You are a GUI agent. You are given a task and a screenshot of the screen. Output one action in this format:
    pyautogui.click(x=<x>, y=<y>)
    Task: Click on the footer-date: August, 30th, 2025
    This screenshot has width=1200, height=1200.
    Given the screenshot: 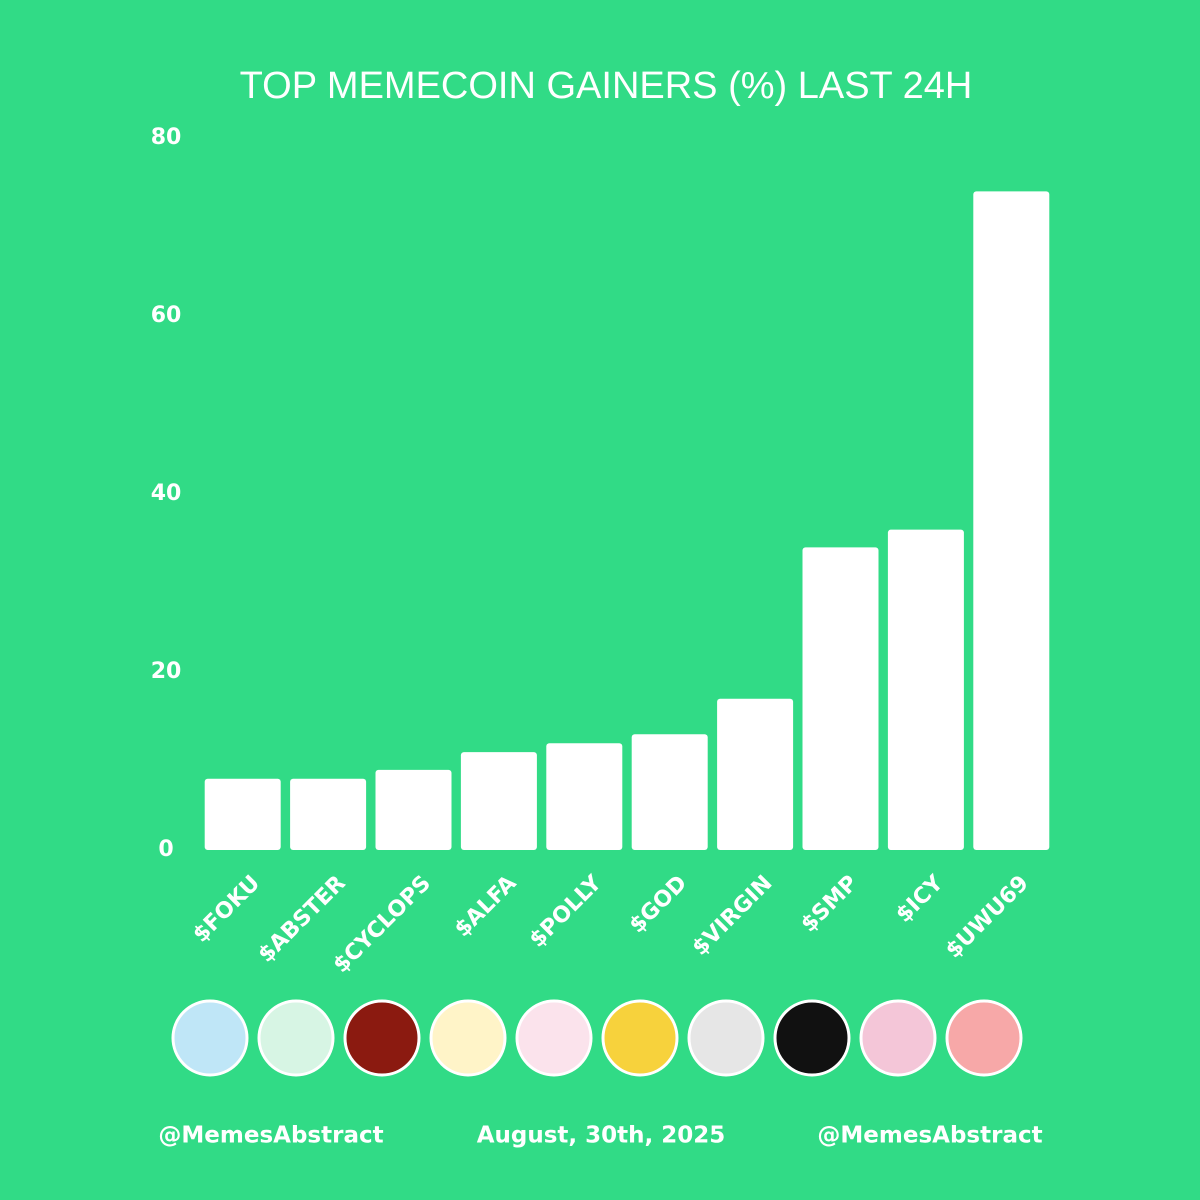 What is the action you would take?
    pyautogui.click(x=601, y=1136)
    